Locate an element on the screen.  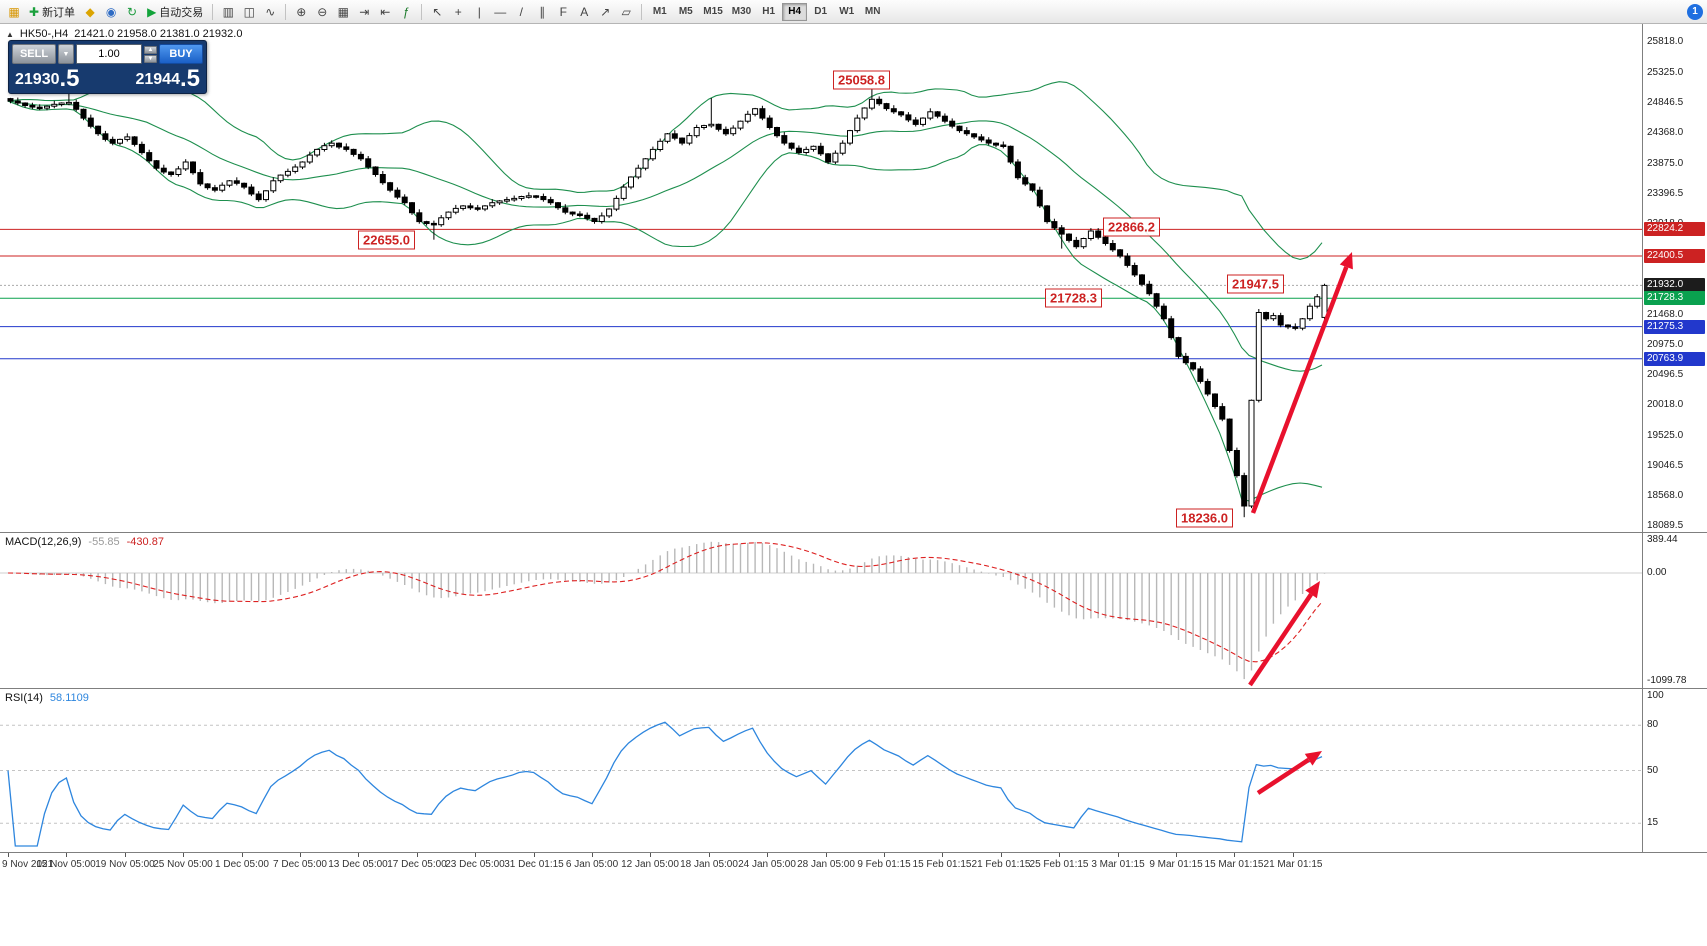
period-button-w1: W1 is located at coordinates (847, 11).